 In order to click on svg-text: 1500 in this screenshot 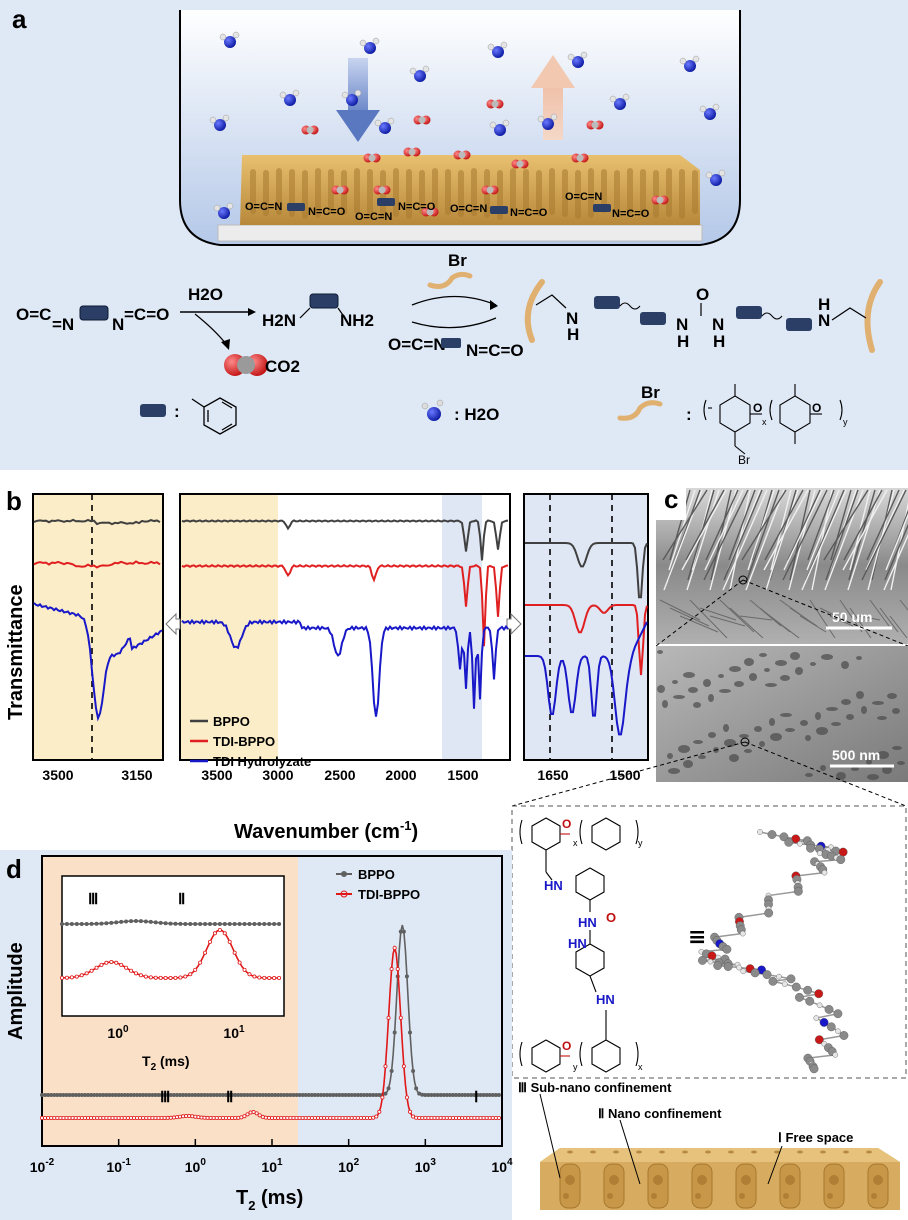, I will do `click(624, 775)`.